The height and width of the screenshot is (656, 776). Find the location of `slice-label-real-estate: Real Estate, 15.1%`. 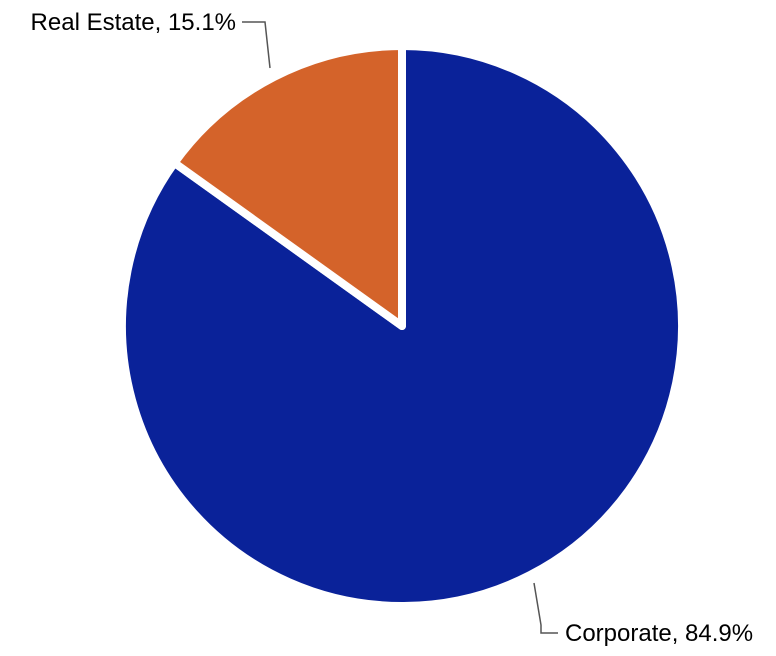

slice-label-real-estate: Real Estate, 15.1% is located at coordinates (133, 22).